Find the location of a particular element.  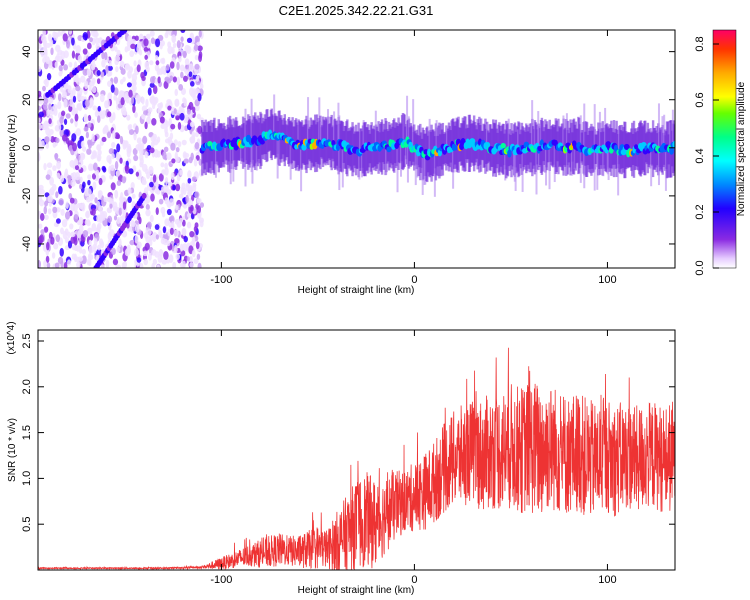

spectrogram-x-axis-title: Height of straight line (km) is located at coordinates (356, 290).